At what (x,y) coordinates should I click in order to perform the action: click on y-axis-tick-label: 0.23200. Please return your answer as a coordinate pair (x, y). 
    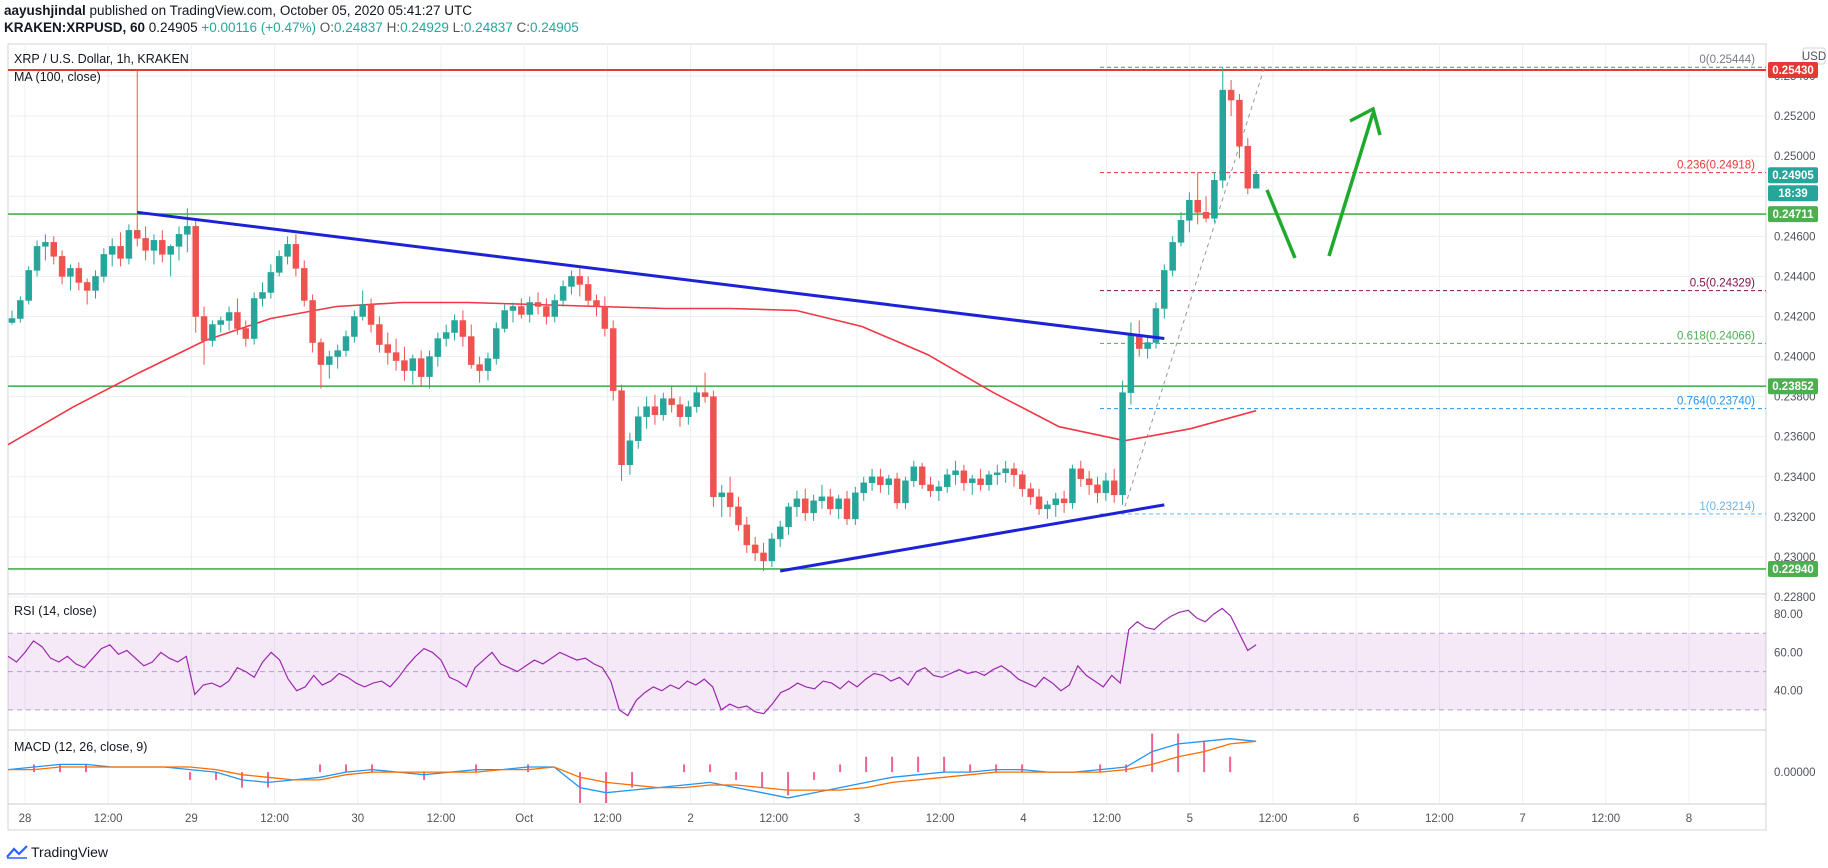
    Looking at the image, I should click on (1795, 518).